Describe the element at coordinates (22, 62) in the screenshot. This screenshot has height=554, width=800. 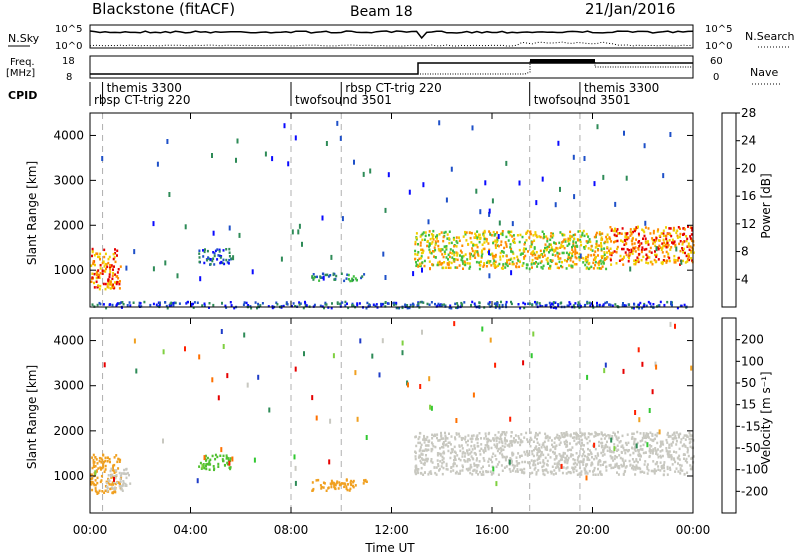
I see `freq-label: Freq.` at that location.